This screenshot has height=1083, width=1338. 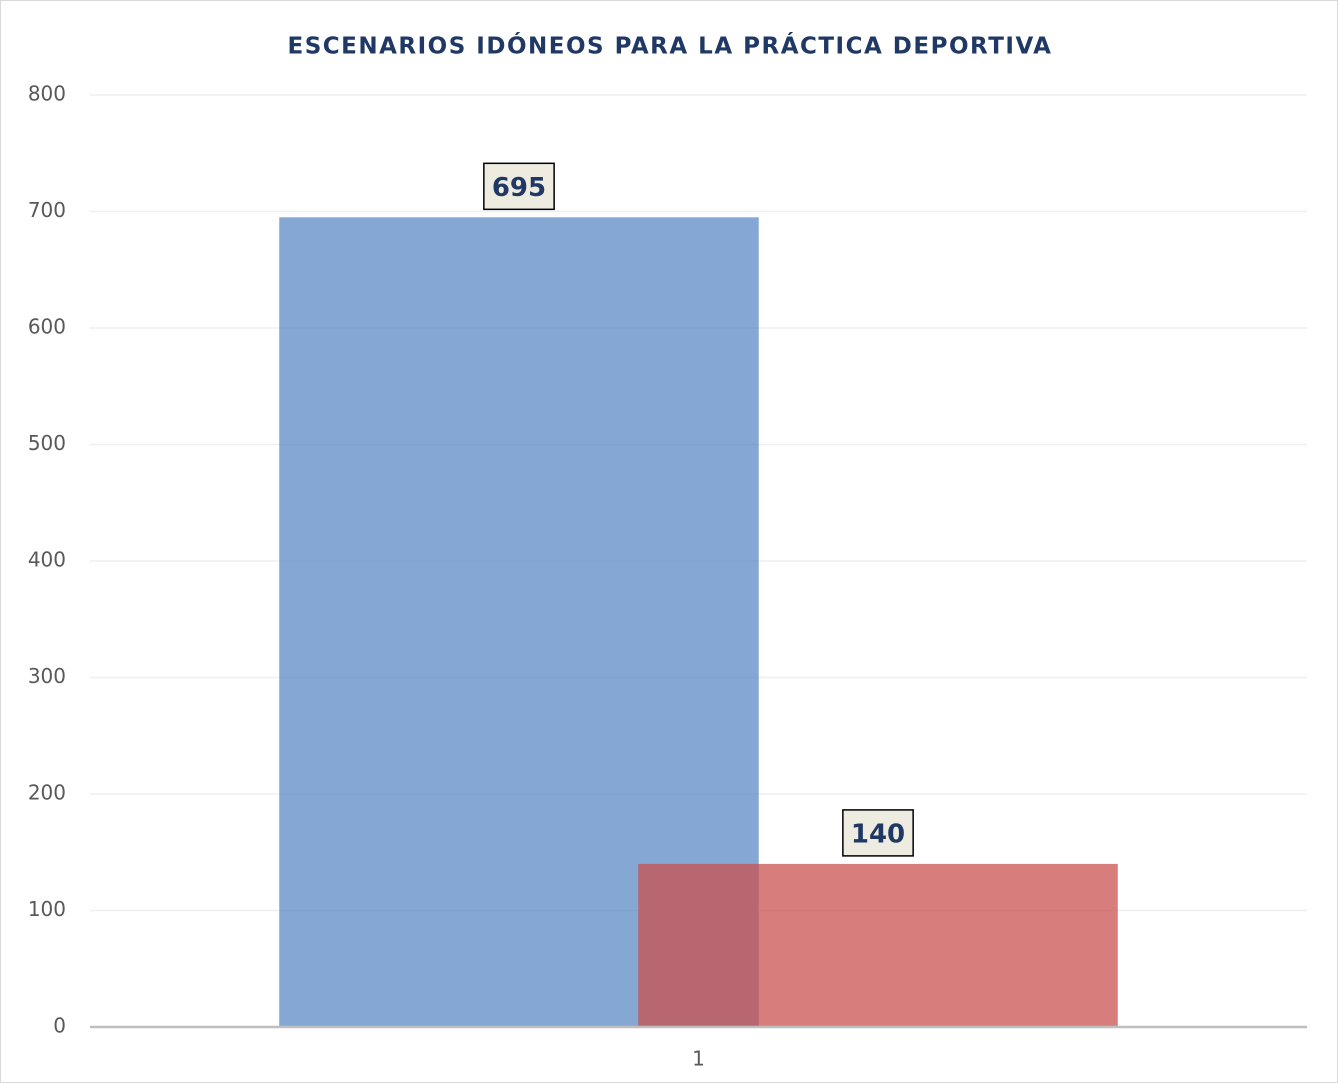 What do you see at coordinates (47, 793) in the screenshot?
I see `y-tick-label: 200` at bounding box center [47, 793].